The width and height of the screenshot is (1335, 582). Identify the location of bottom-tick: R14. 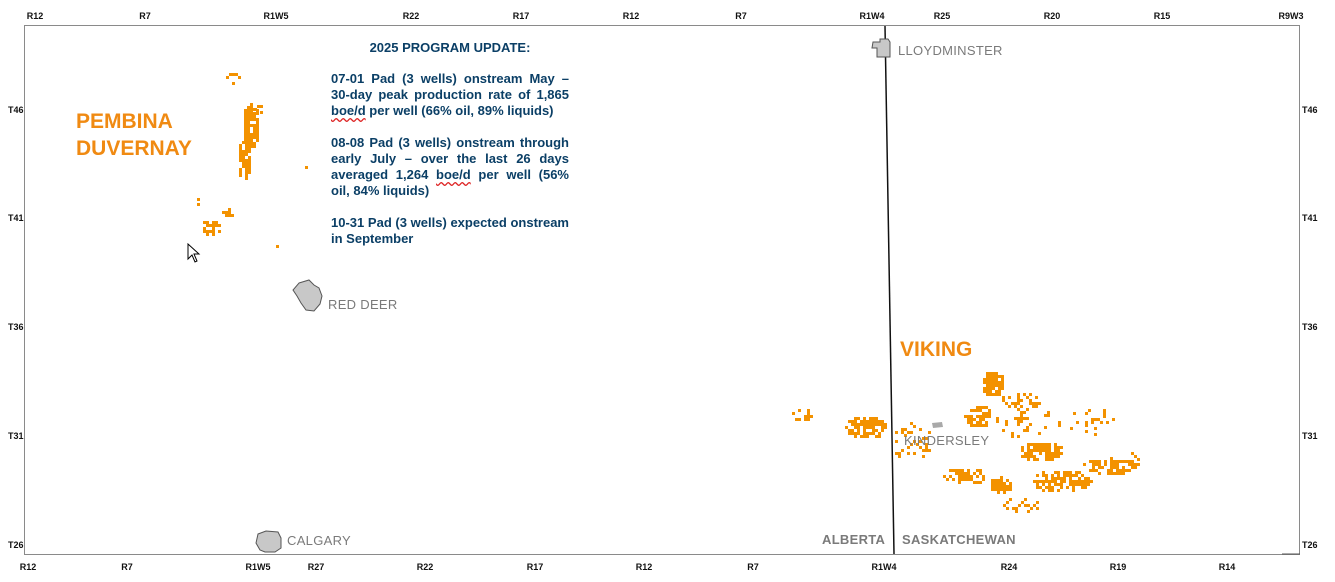
(1227, 567).